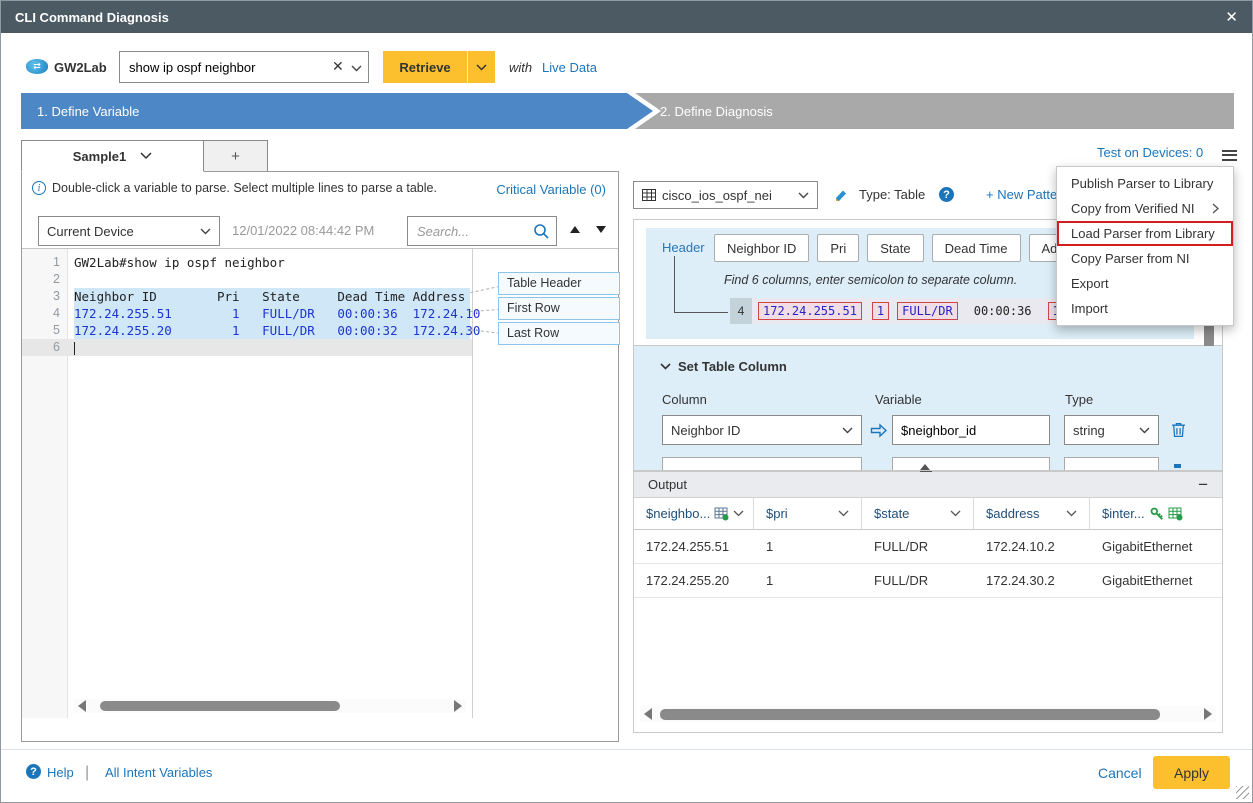  I want to click on device-name: GW2Lab, so click(80, 67).